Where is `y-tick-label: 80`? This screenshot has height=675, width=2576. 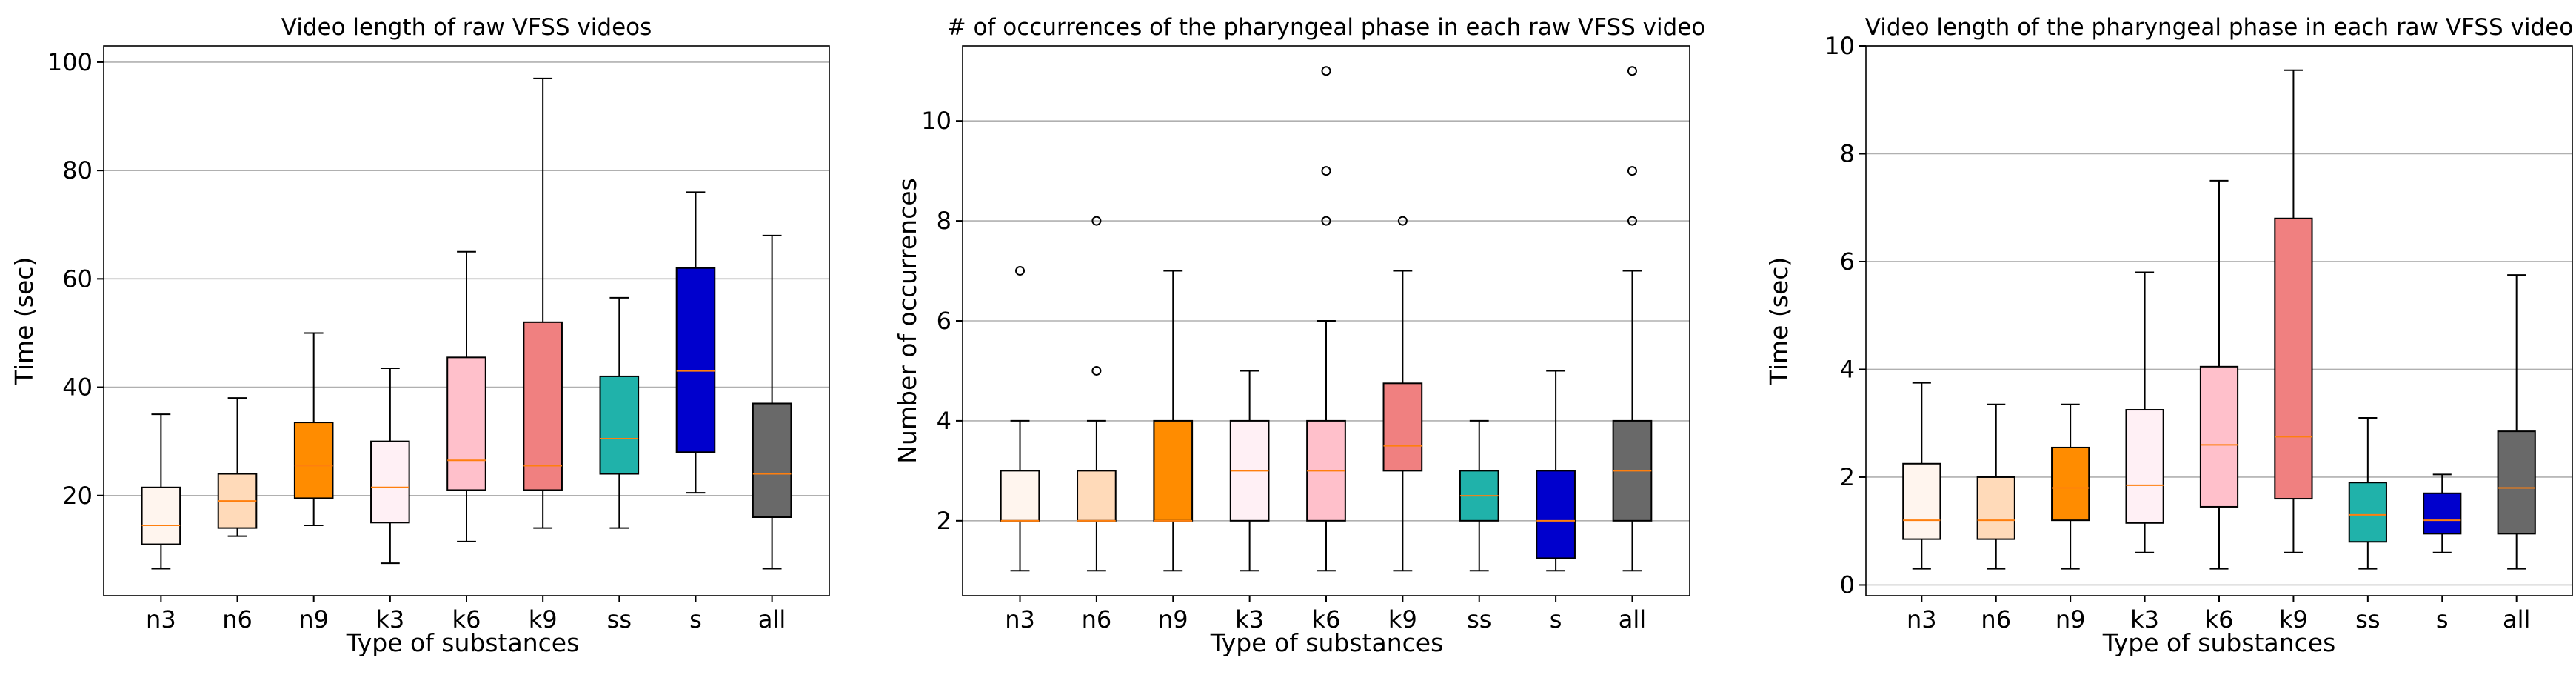 y-tick-label: 80 is located at coordinates (77, 170).